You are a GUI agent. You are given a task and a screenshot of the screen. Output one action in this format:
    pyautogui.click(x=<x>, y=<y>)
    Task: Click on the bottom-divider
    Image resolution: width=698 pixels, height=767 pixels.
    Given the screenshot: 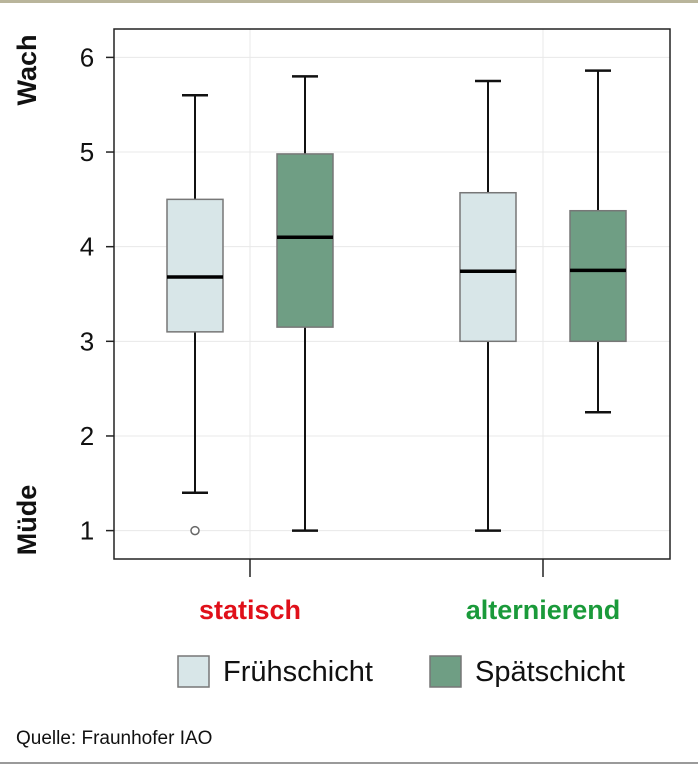 What is the action you would take?
    pyautogui.click(x=349, y=763)
    